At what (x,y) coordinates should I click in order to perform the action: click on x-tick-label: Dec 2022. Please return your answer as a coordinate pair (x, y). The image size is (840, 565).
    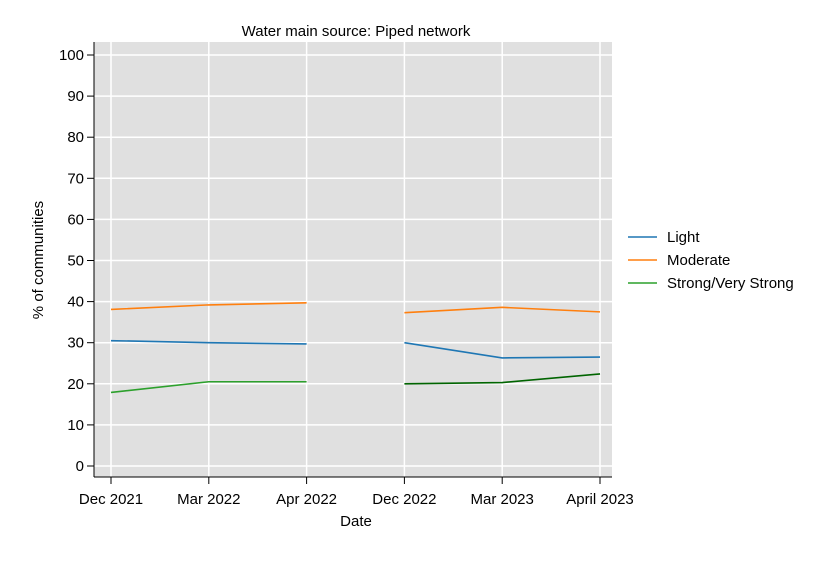
    Looking at the image, I should click on (404, 499).